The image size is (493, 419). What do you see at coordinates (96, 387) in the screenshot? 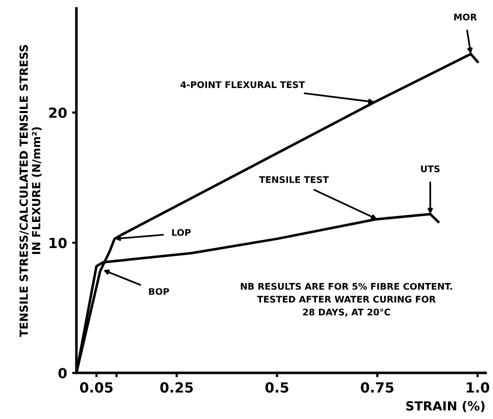
I see `x-tick-label: 0.05` at bounding box center [96, 387].